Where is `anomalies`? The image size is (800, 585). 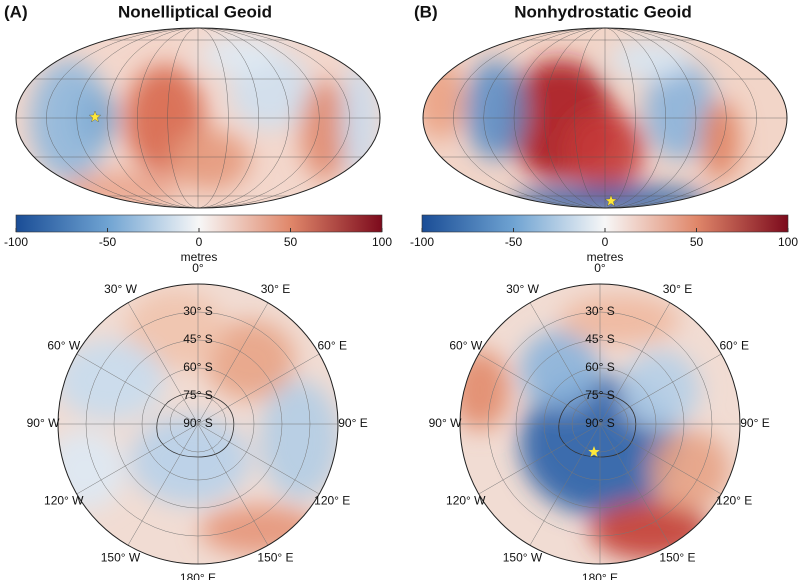
anomalies is located at coordinates (204, 121).